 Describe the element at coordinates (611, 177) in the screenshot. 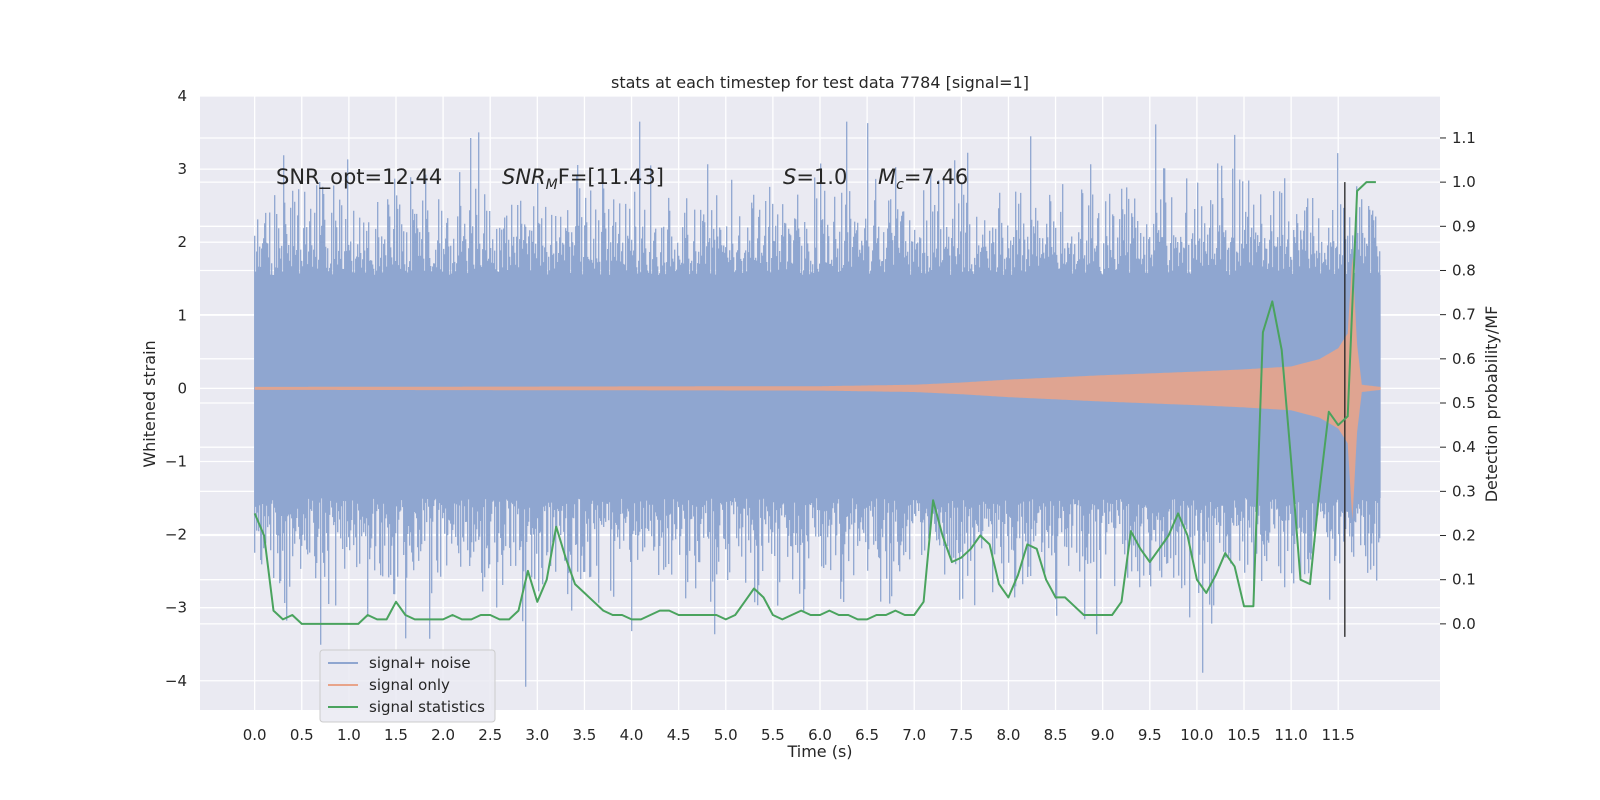

I see `snr-mf-suffix: F=[11.43]` at that location.